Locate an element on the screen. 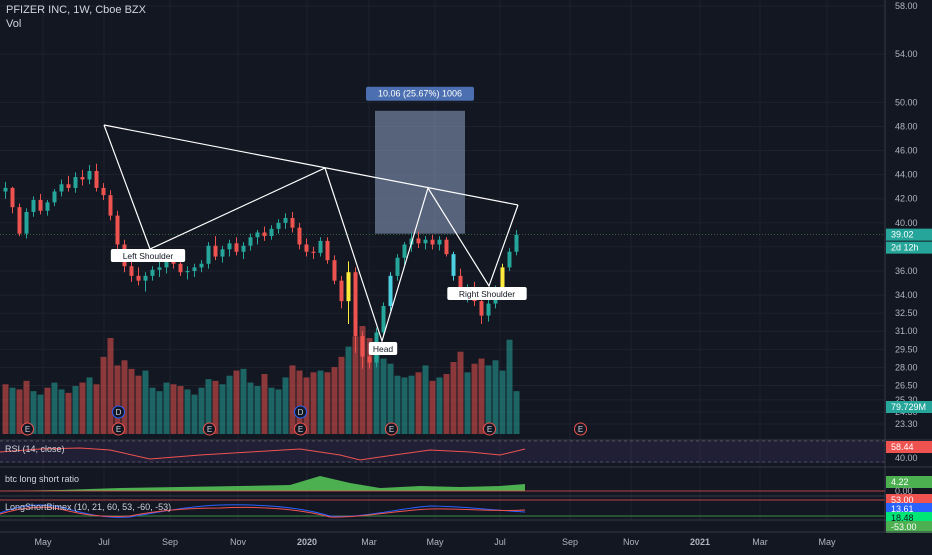 The width and height of the screenshot is (932, 555). rsi-axis-label: 40.00 is located at coordinates (906, 458).